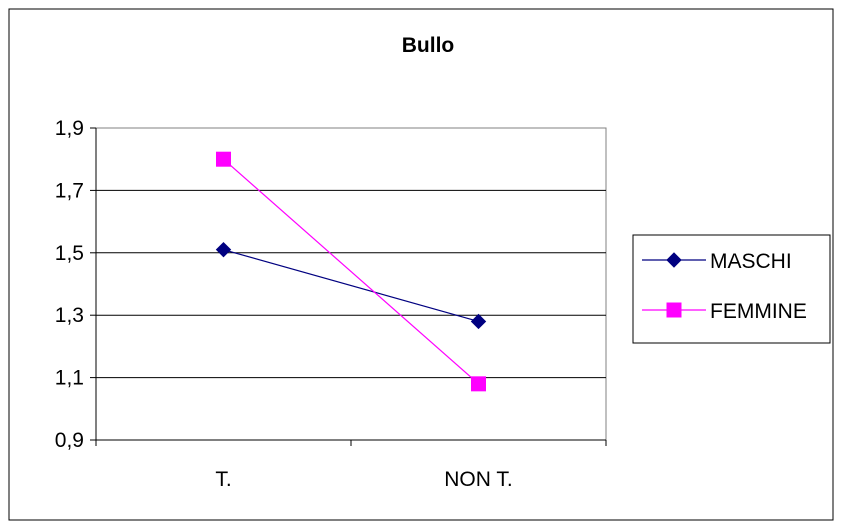 This screenshot has height=529, width=842. Describe the element at coordinates (69, 128) in the screenshot. I see `y-tick-label: 1,9` at that location.